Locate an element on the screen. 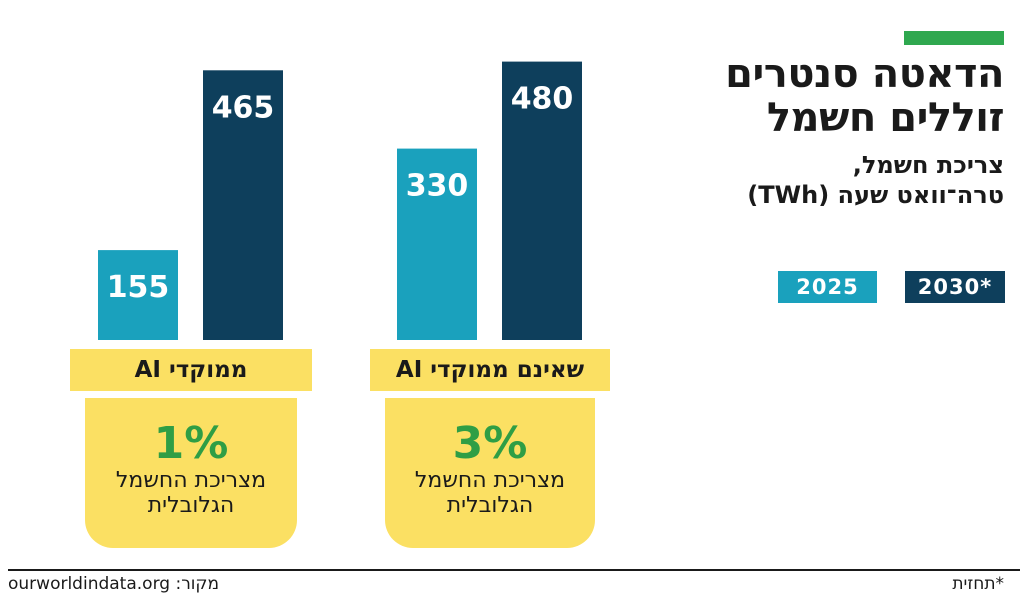  share-box-non-ai: 3% מצריכת החשמל הגלובלית is located at coordinates (490, 473).